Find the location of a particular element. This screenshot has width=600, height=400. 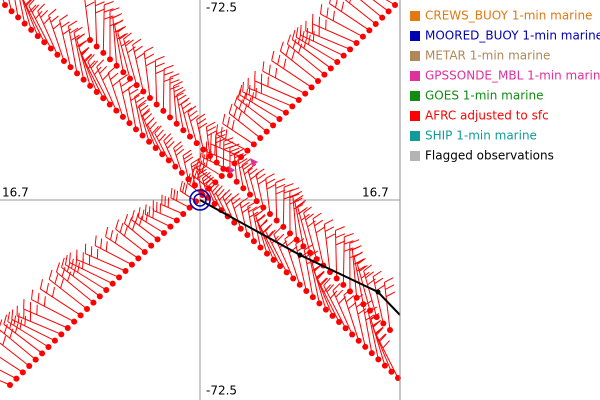

track-point is located at coordinates (300, 255).